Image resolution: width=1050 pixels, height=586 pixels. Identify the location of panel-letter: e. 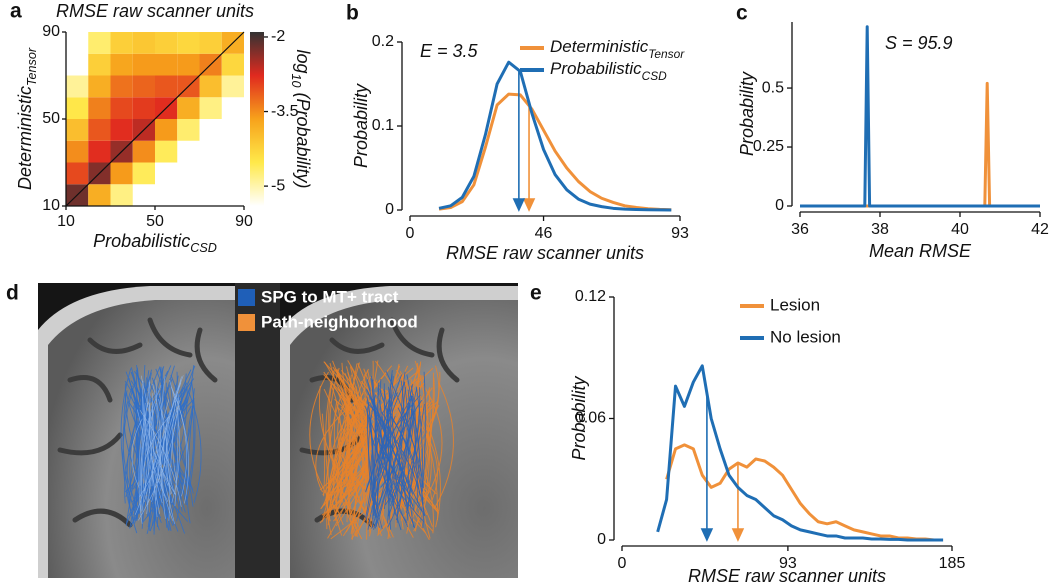
(536, 293).